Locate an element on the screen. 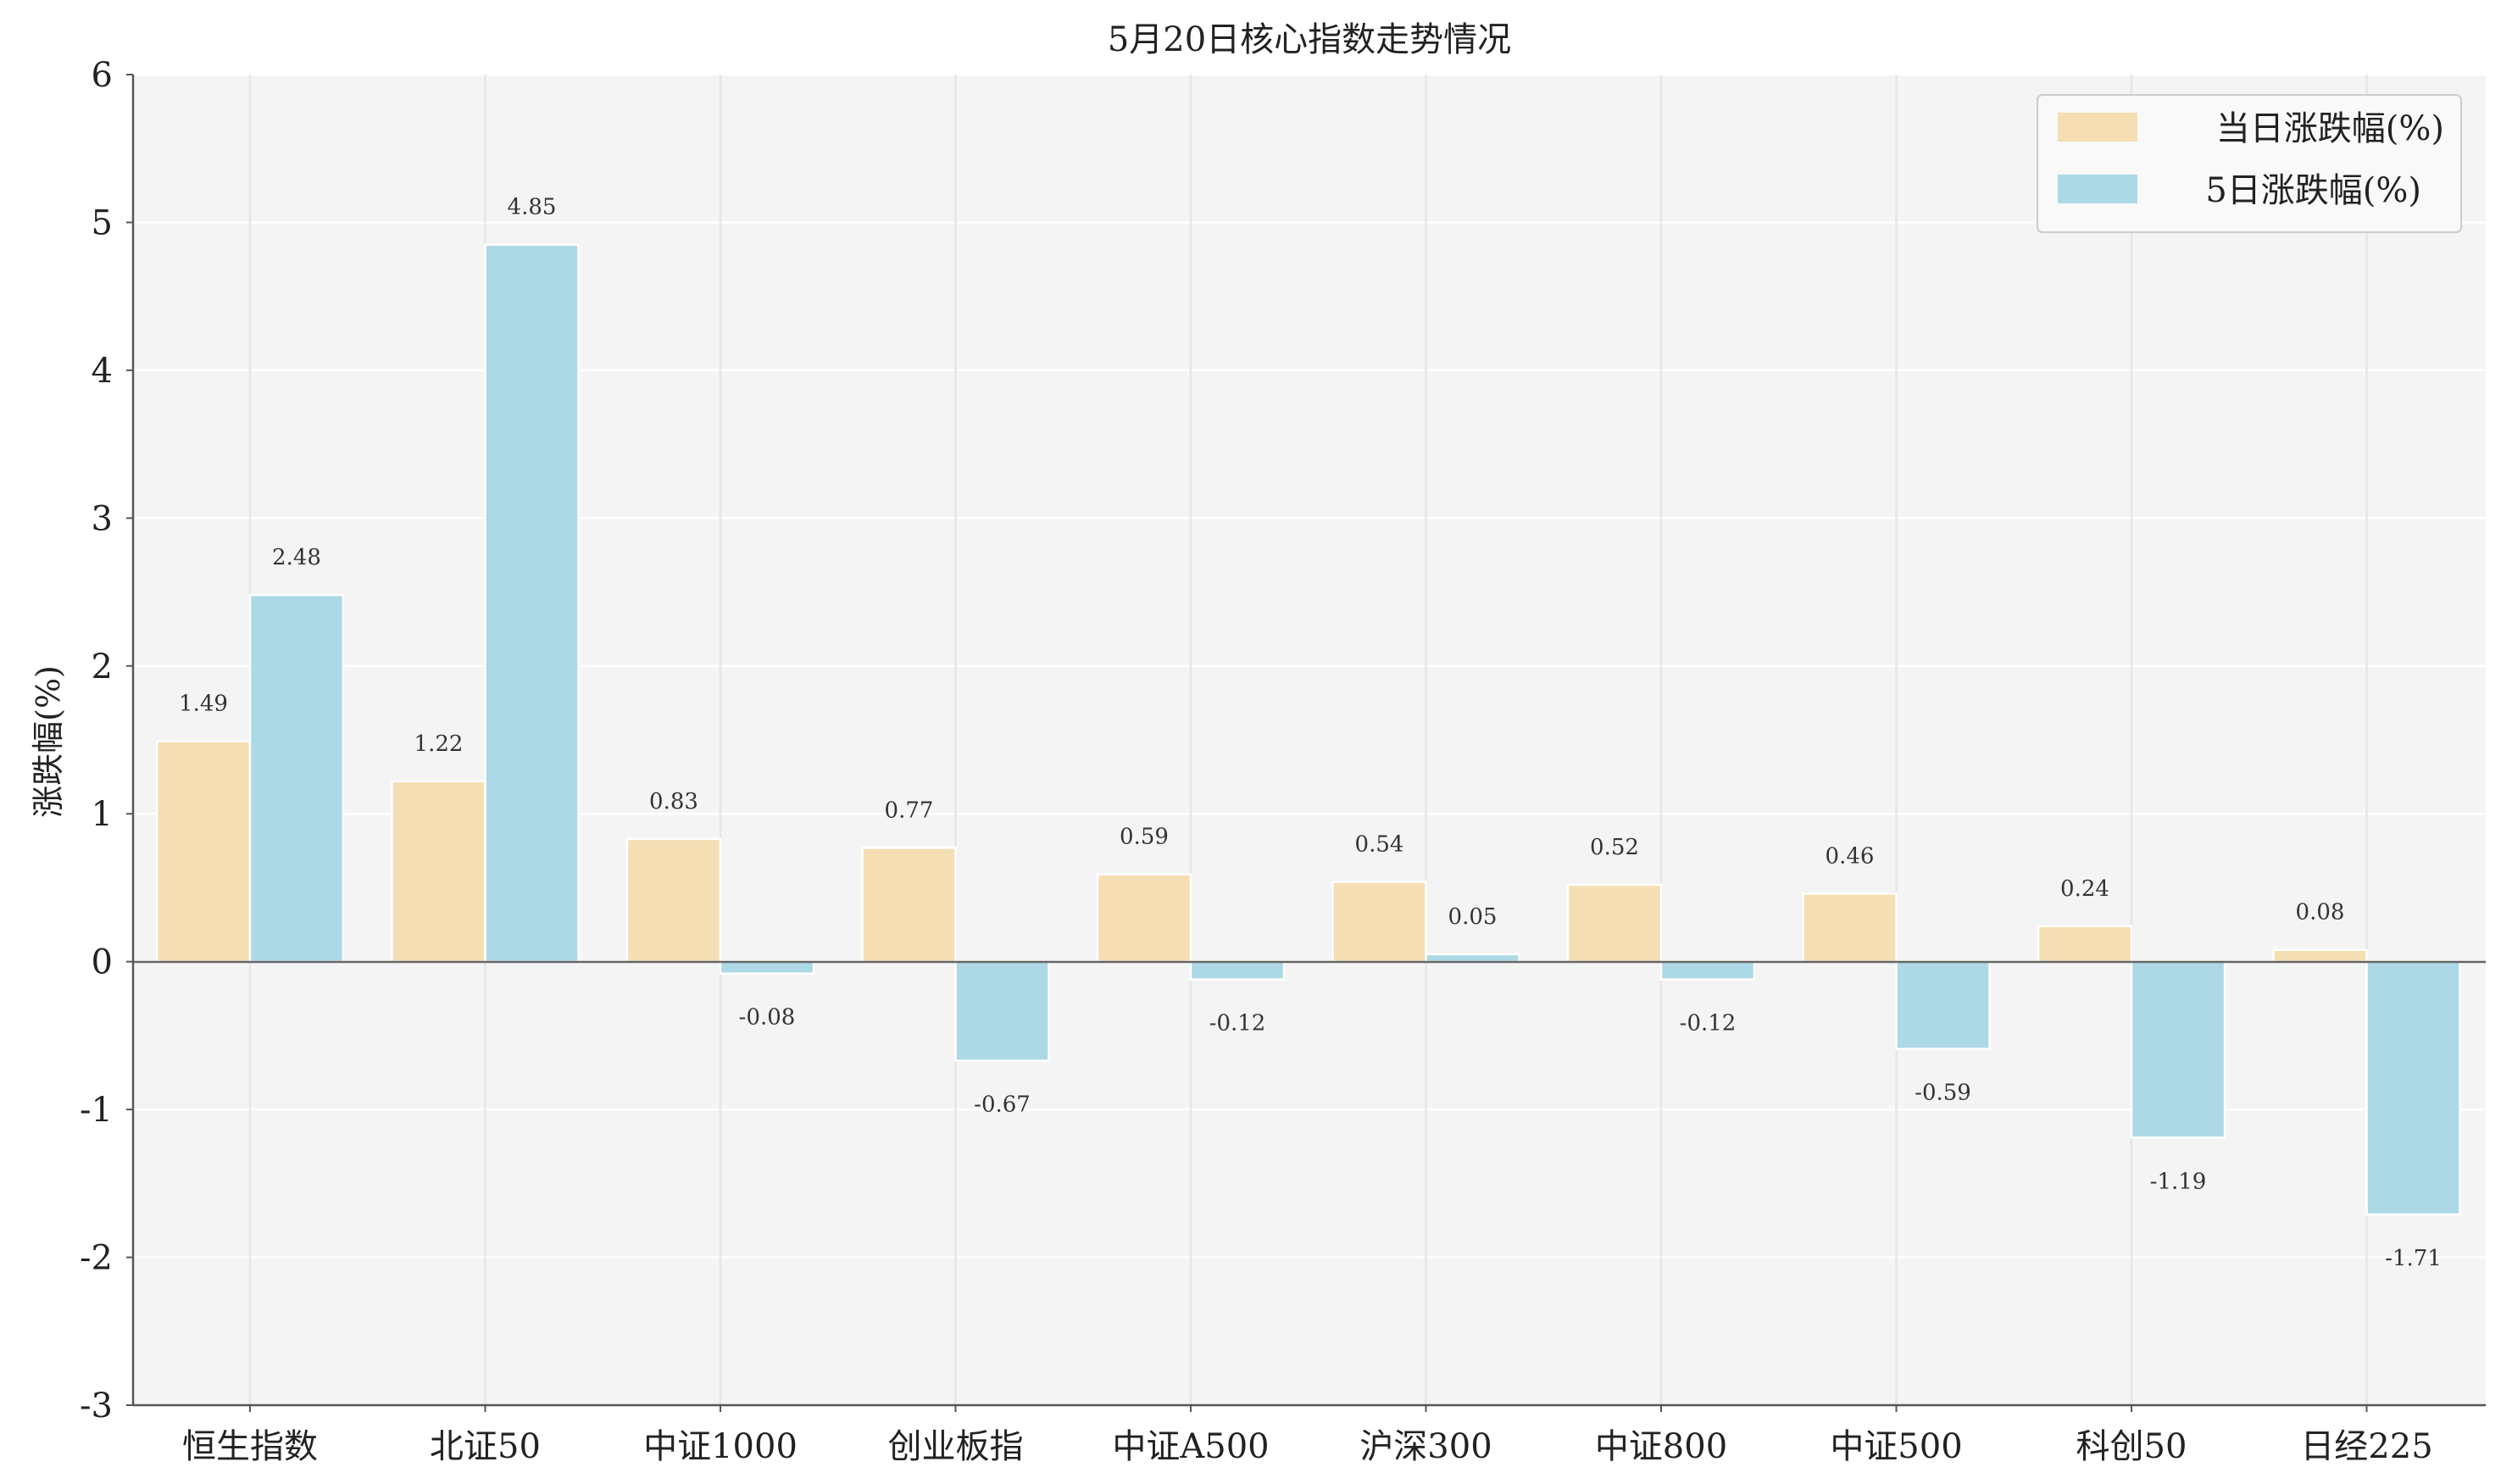 This screenshot has width=2501, height=1484. data-label: -0.08 is located at coordinates (767, 1018).